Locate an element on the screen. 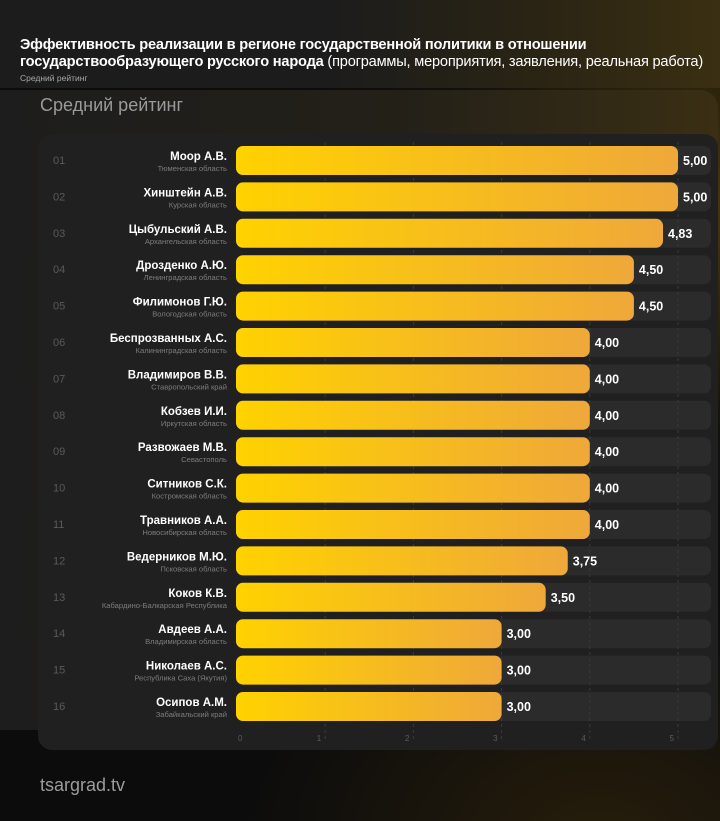 The image size is (720, 821). row-name: Ситников С.К. is located at coordinates (187, 485).